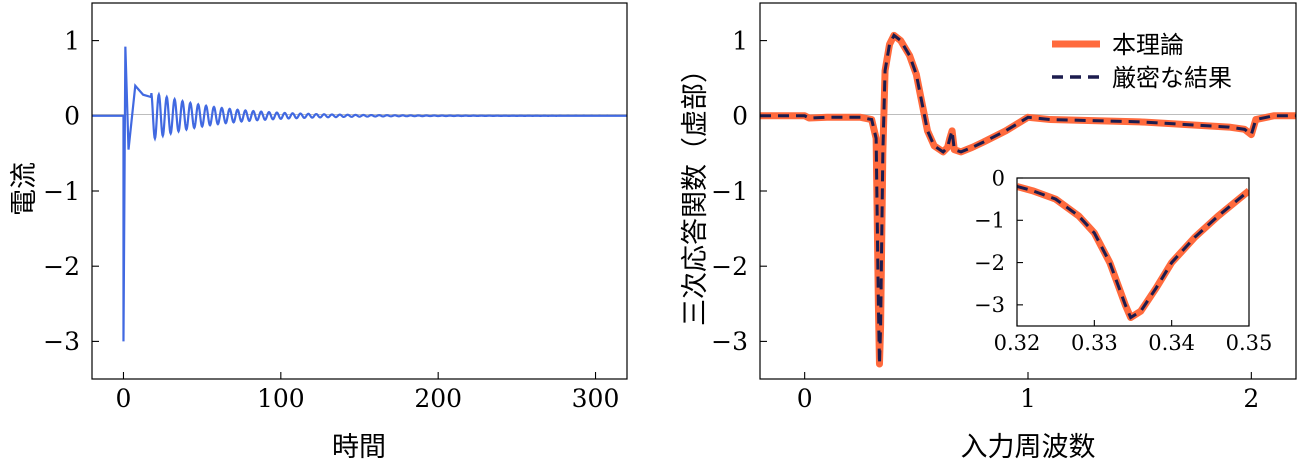 This screenshot has width=1301, height=468. What do you see at coordinates (1028, 447) in the screenshot?
I see `right-xlabel: 入力周波数` at bounding box center [1028, 447].